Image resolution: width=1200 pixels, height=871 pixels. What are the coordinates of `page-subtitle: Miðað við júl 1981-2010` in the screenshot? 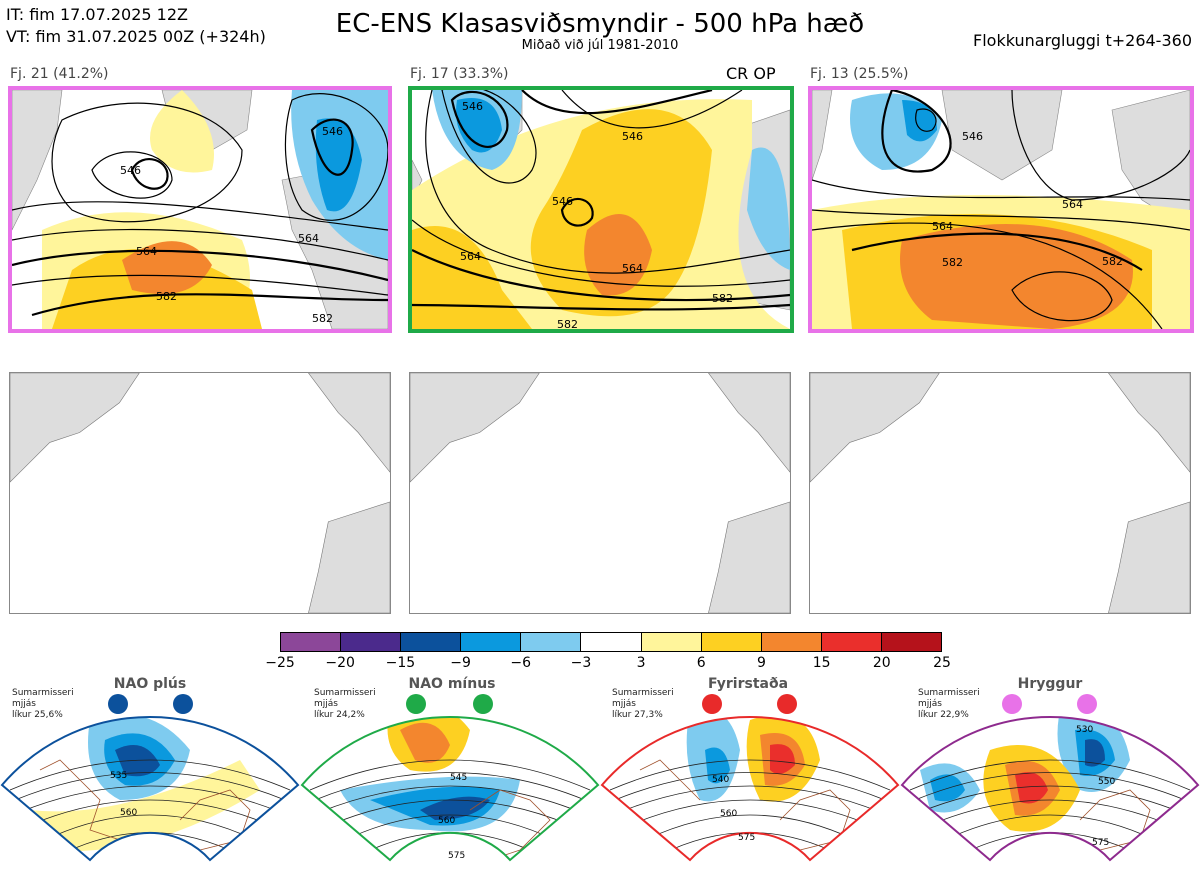 It's located at (600, 45).